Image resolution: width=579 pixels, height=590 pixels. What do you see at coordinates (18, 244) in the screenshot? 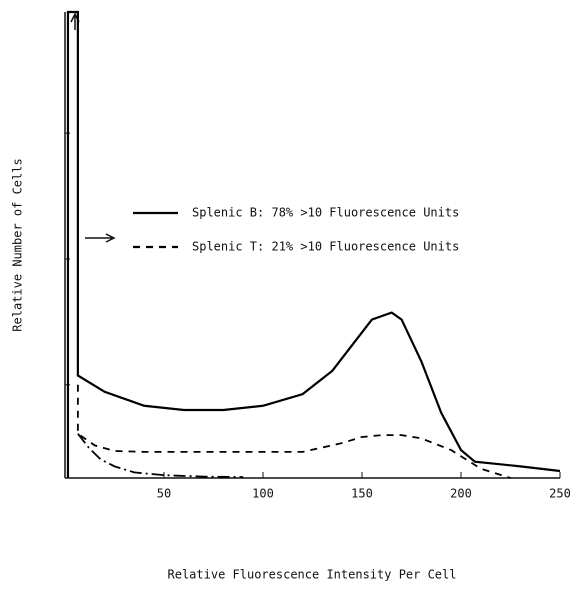
I see `y-axis-label: Relative Number of Cells` at bounding box center [18, 244].